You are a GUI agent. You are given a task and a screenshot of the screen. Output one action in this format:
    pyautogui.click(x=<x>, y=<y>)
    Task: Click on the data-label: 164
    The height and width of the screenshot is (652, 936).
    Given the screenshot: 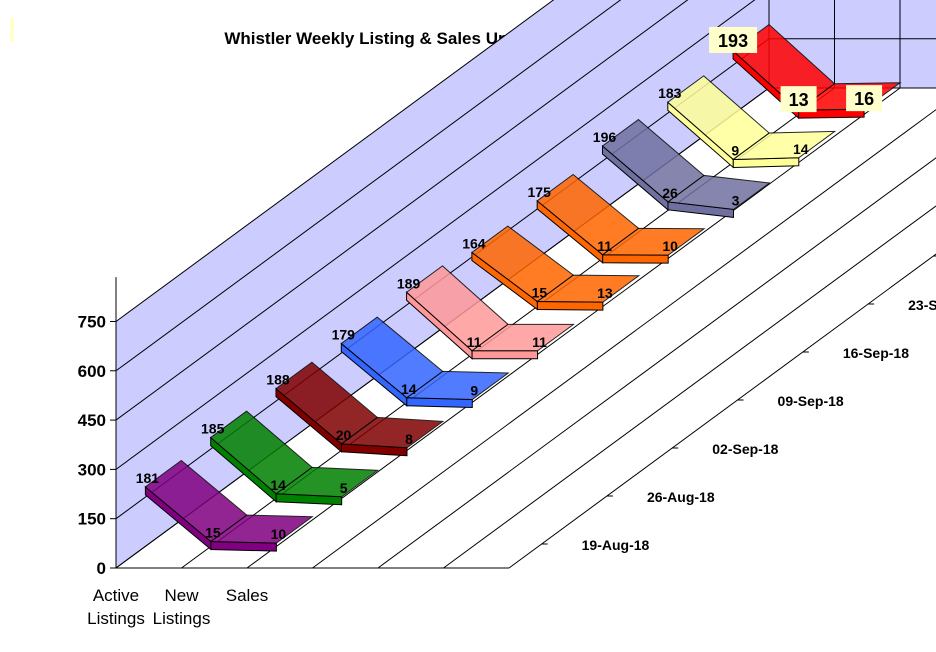 What is the action you would take?
    pyautogui.click(x=474, y=243)
    